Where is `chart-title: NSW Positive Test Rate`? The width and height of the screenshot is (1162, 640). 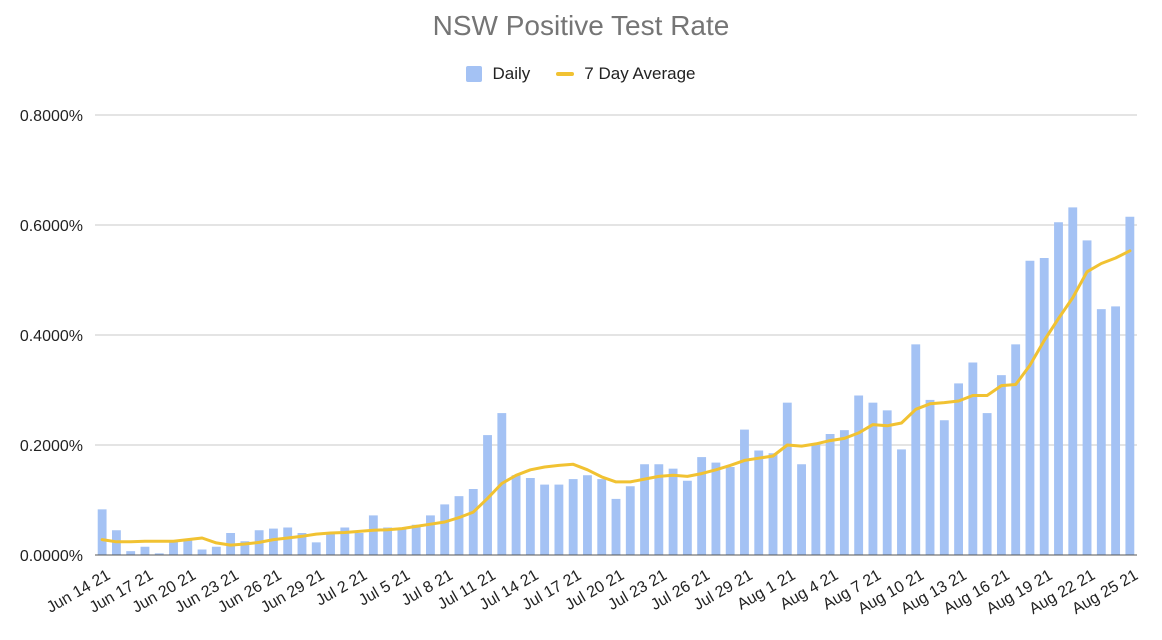 chart-title: NSW Positive Test Rate is located at coordinates (581, 25).